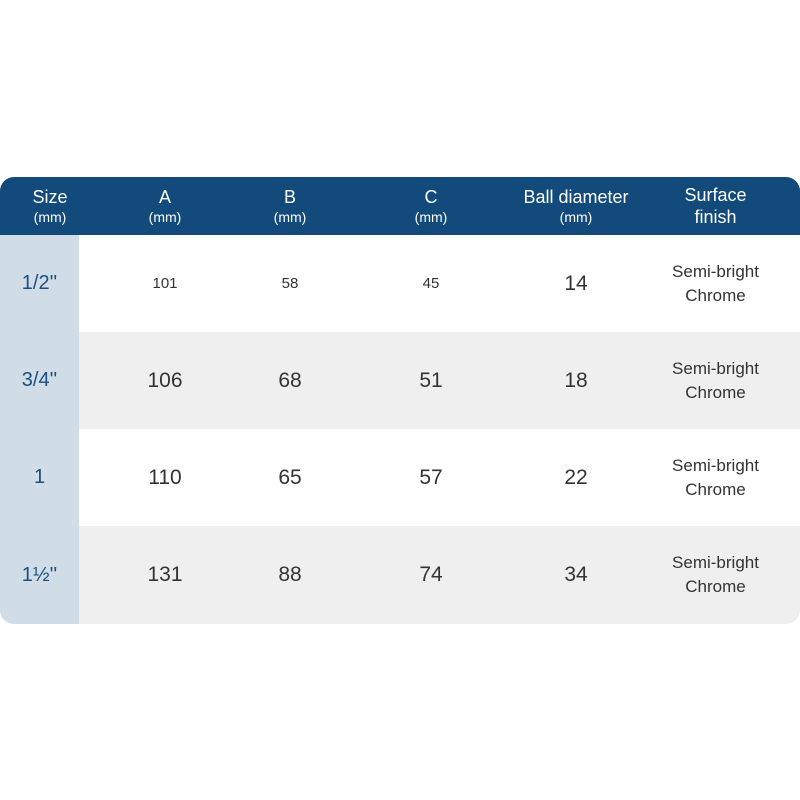 The width and height of the screenshot is (800, 800). Describe the element at coordinates (290, 283) in the screenshot. I see `cell-b: 58` at that location.